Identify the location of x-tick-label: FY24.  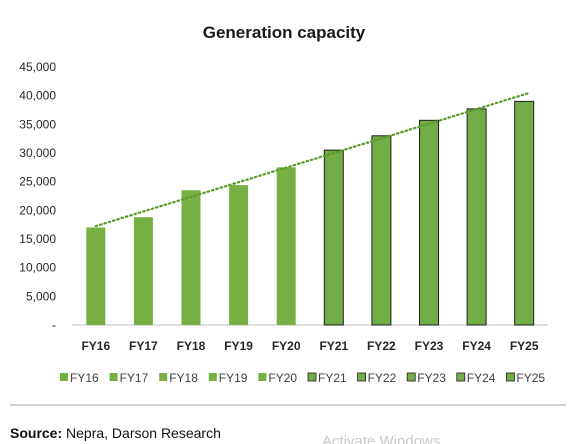
(476, 346).